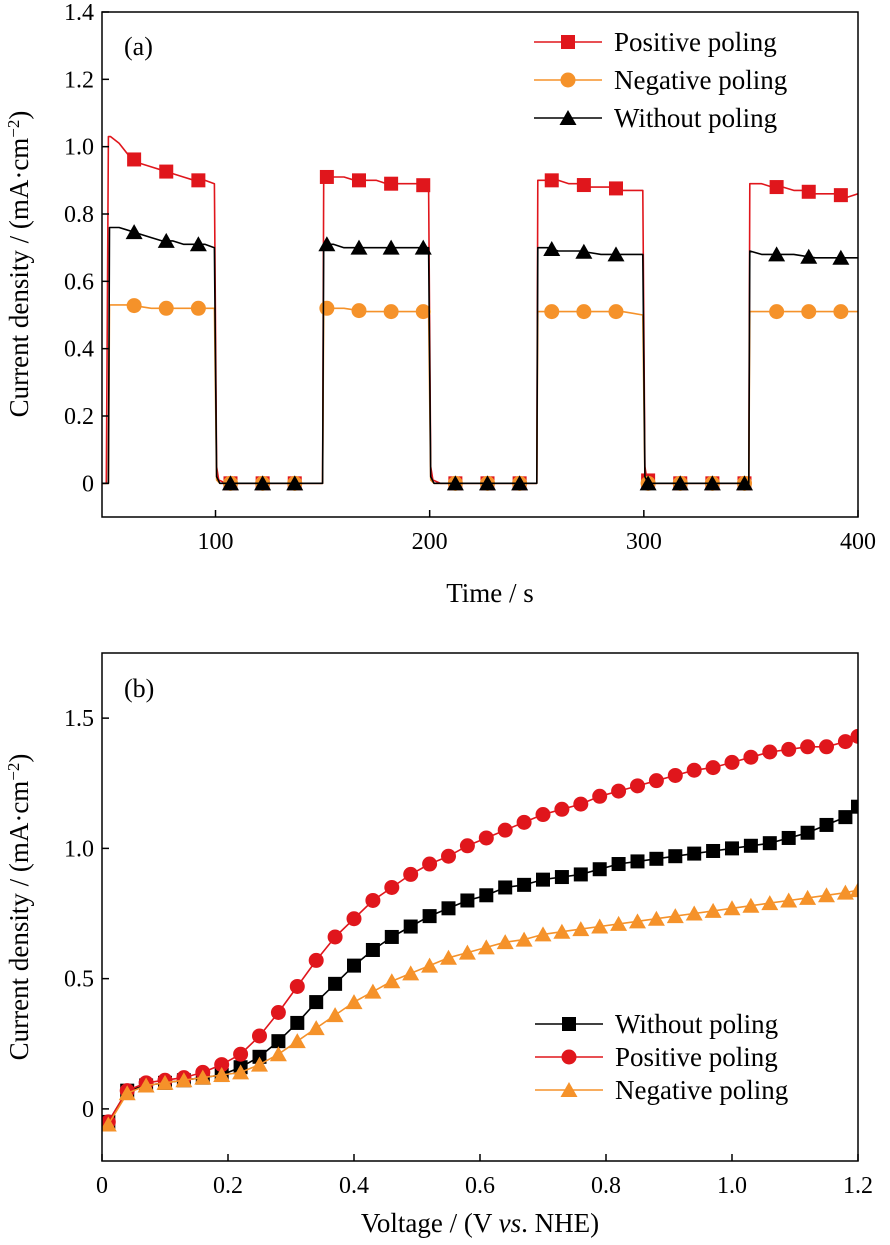 The image size is (890, 1245). I want to click on a-x-tick-label: 200, so click(430, 542).